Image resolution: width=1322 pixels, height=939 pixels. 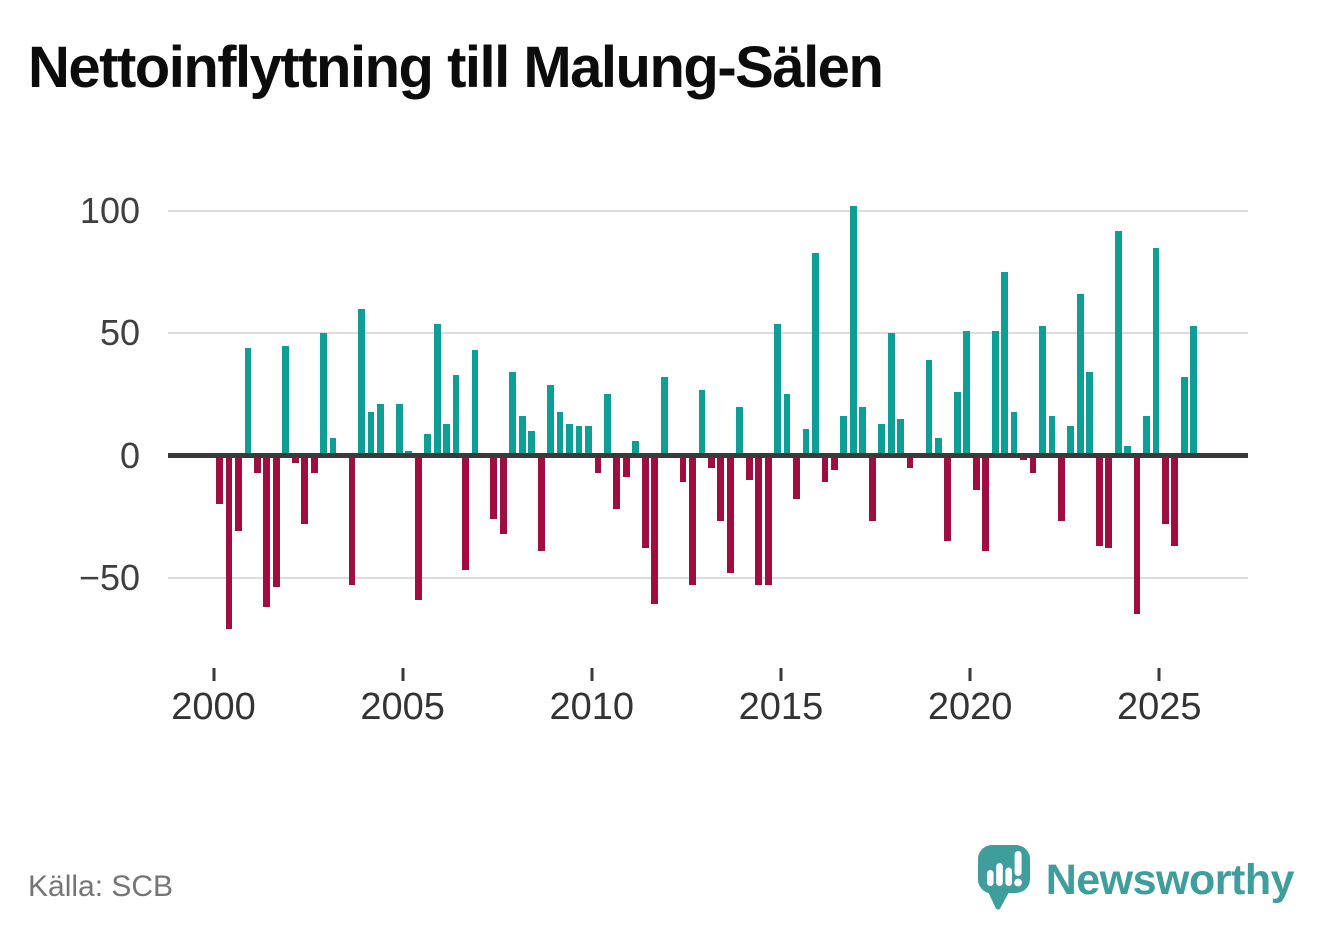 What do you see at coordinates (708, 333) in the screenshot?
I see `gridline` at bounding box center [708, 333].